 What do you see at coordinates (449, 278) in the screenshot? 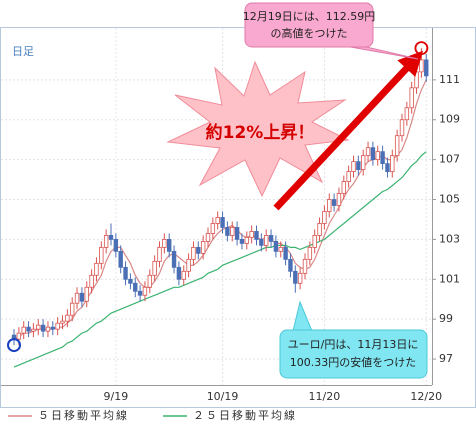
I see `y-tick-label: 101` at bounding box center [449, 278].